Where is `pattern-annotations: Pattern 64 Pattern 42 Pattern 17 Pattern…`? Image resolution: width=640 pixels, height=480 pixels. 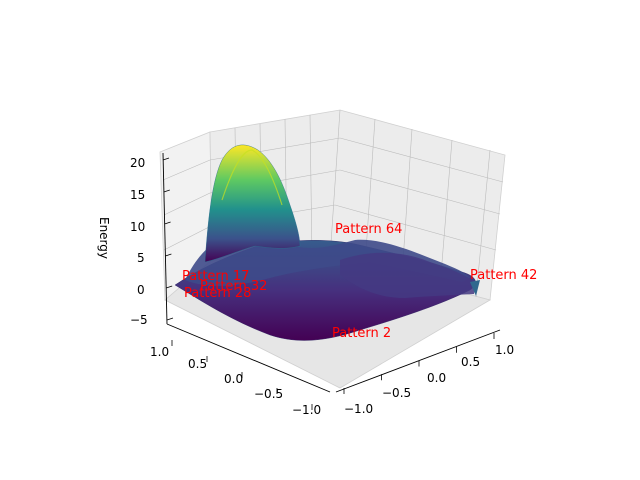
pattern-annotations: Pattern 64 Pattern 42 Pattern 17 Pattern… is located at coordinates (359, 281).